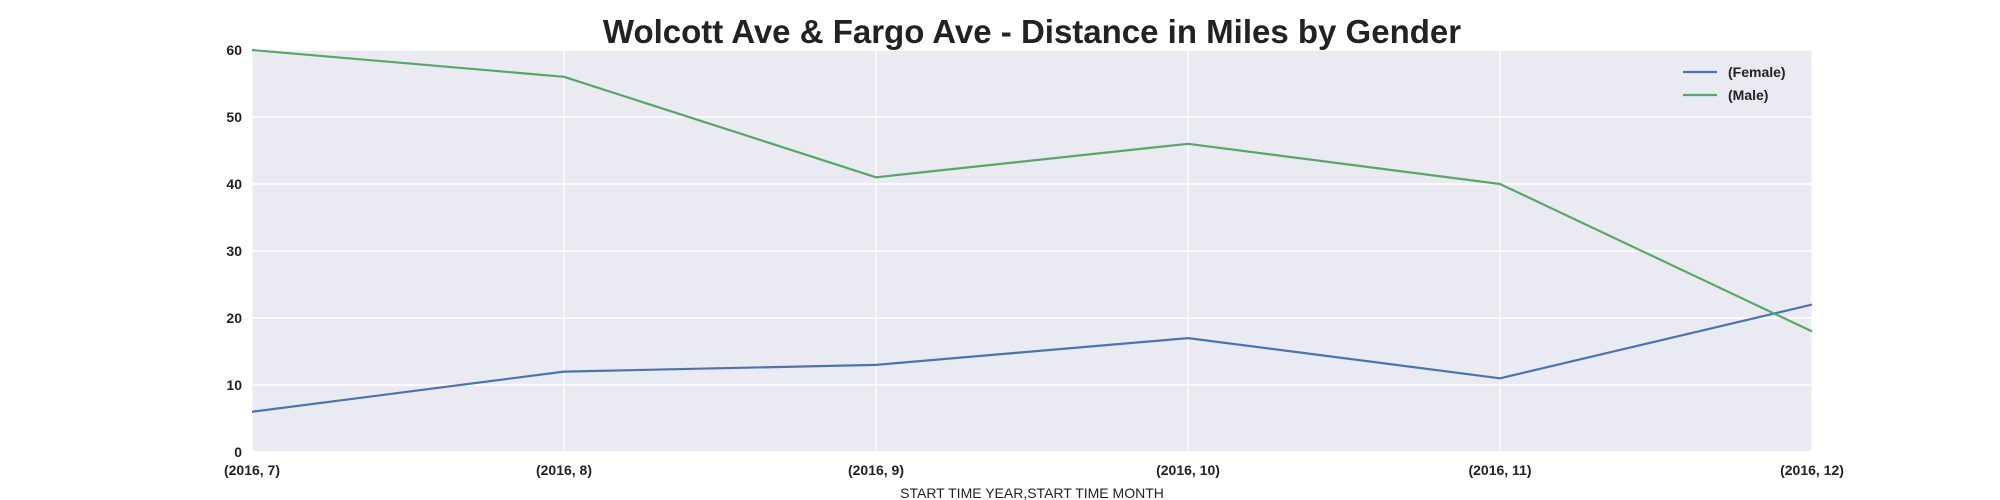  Describe the element at coordinates (1748, 95) in the screenshot. I see `legend-label-male: (Male)` at that location.